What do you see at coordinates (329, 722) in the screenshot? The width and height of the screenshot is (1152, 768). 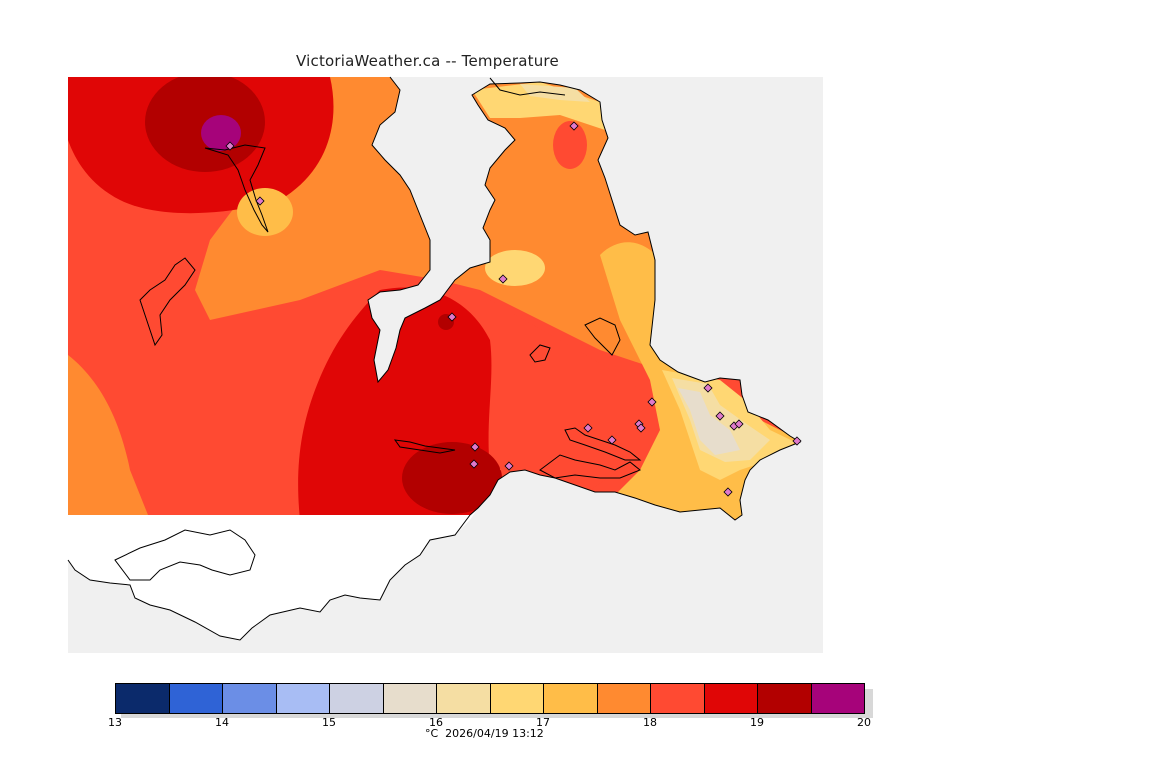 I see `colorbar-tick-label: 15` at bounding box center [329, 722].